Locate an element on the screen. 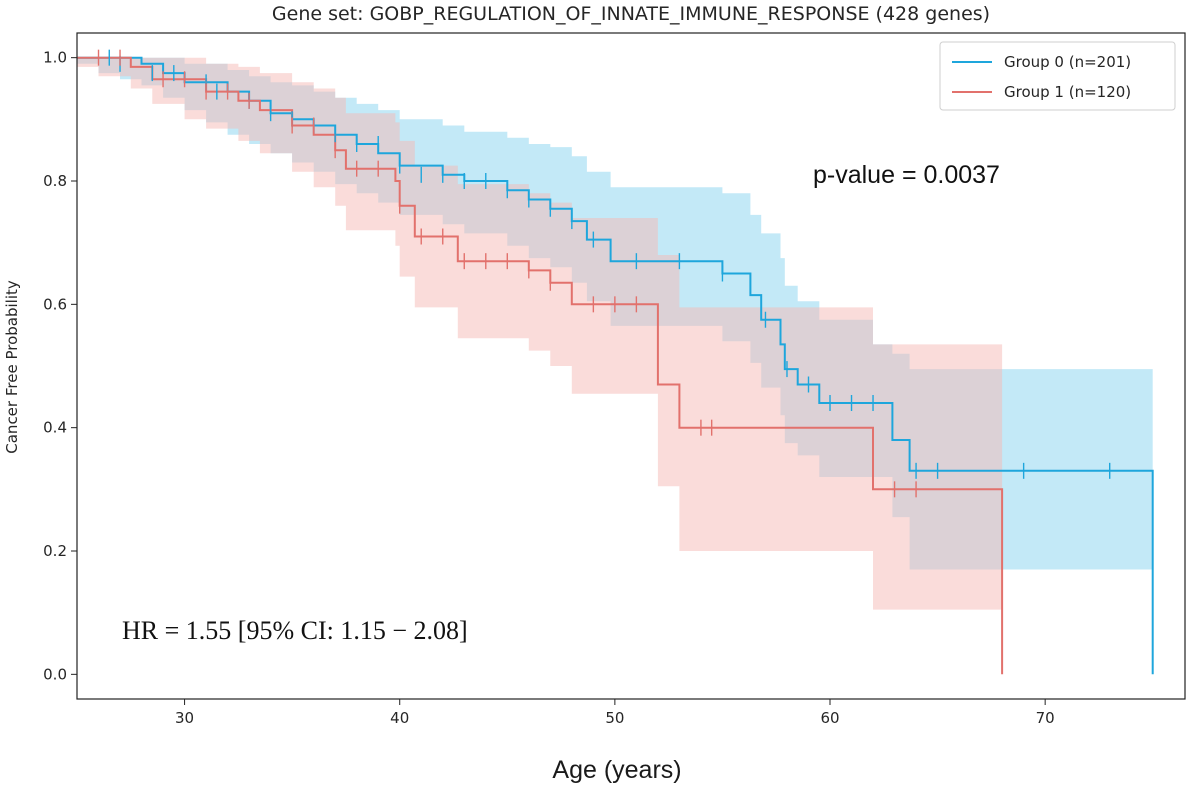  legend-label-group-1: Group 1 (n=120) is located at coordinates (1067, 92).